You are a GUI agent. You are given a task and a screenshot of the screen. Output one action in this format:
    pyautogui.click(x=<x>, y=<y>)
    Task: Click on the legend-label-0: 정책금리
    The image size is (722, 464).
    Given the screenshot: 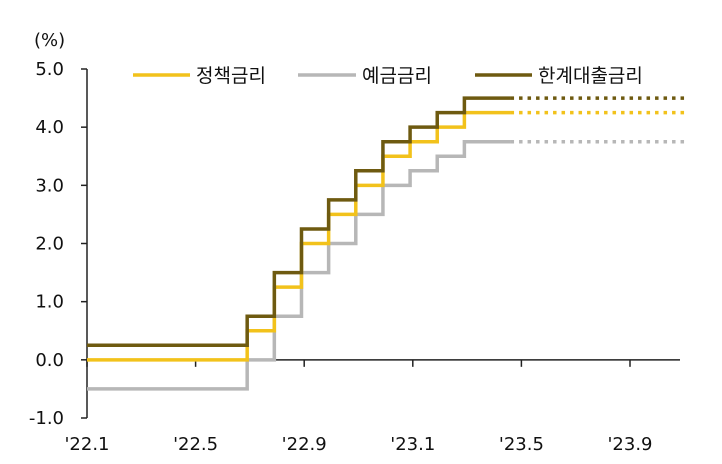 What is the action you would take?
    pyautogui.click(x=231, y=76)
    